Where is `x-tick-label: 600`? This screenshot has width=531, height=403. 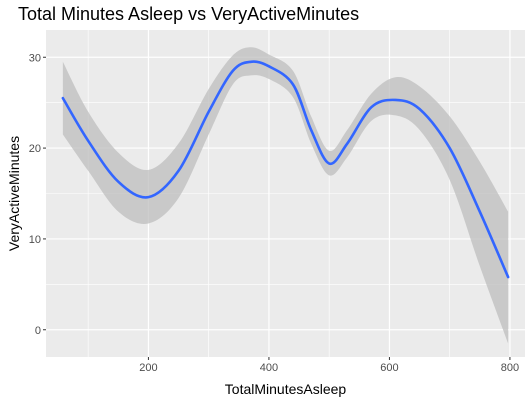 x-tick-label: 600 is located at coordinates (389, 368).